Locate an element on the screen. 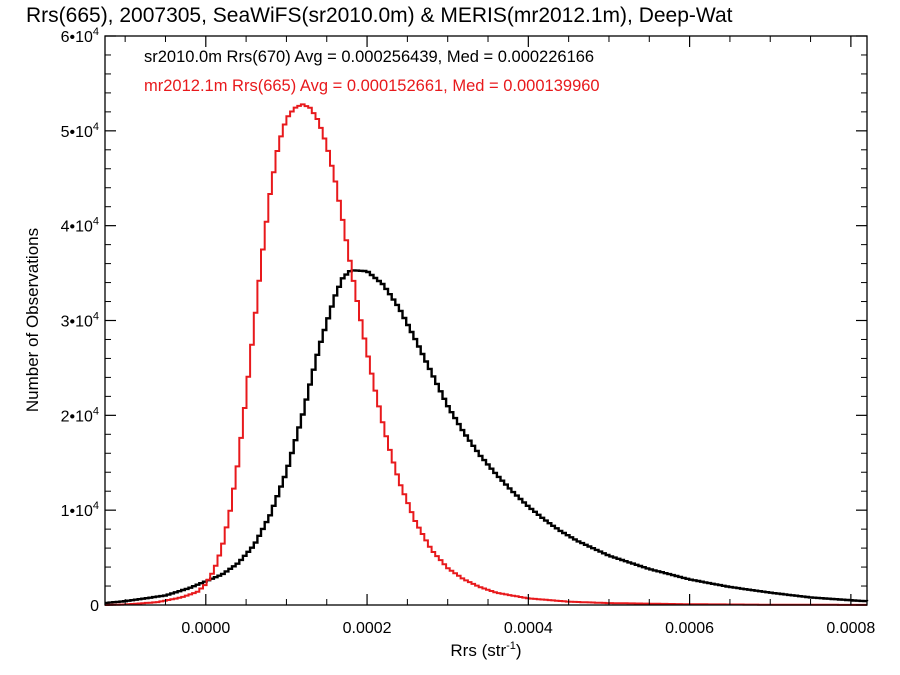  y-tick-label: 0 is located at coordinates (94, 606).